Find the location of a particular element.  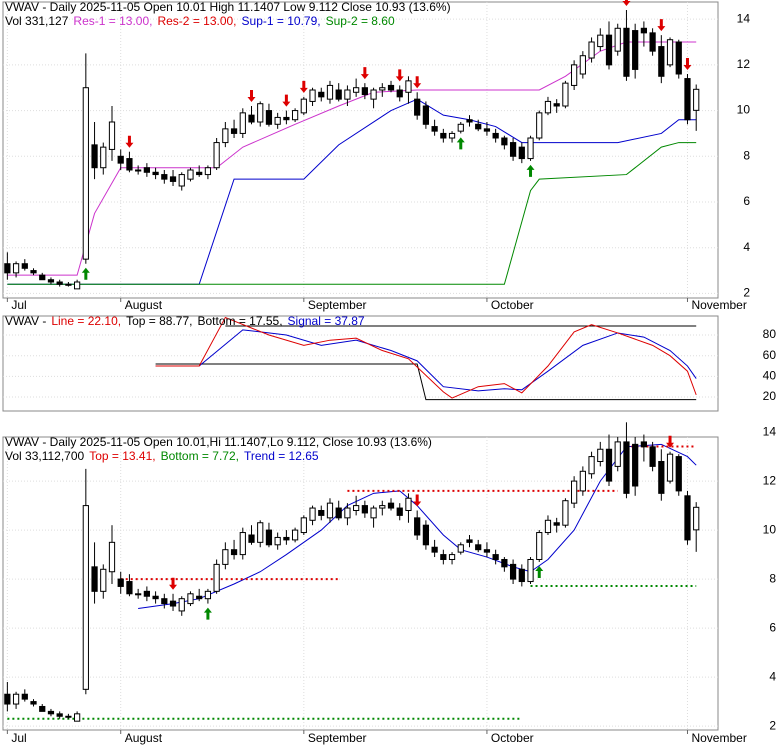

y-tick-label: 80 is located at coordinates (770, 334).